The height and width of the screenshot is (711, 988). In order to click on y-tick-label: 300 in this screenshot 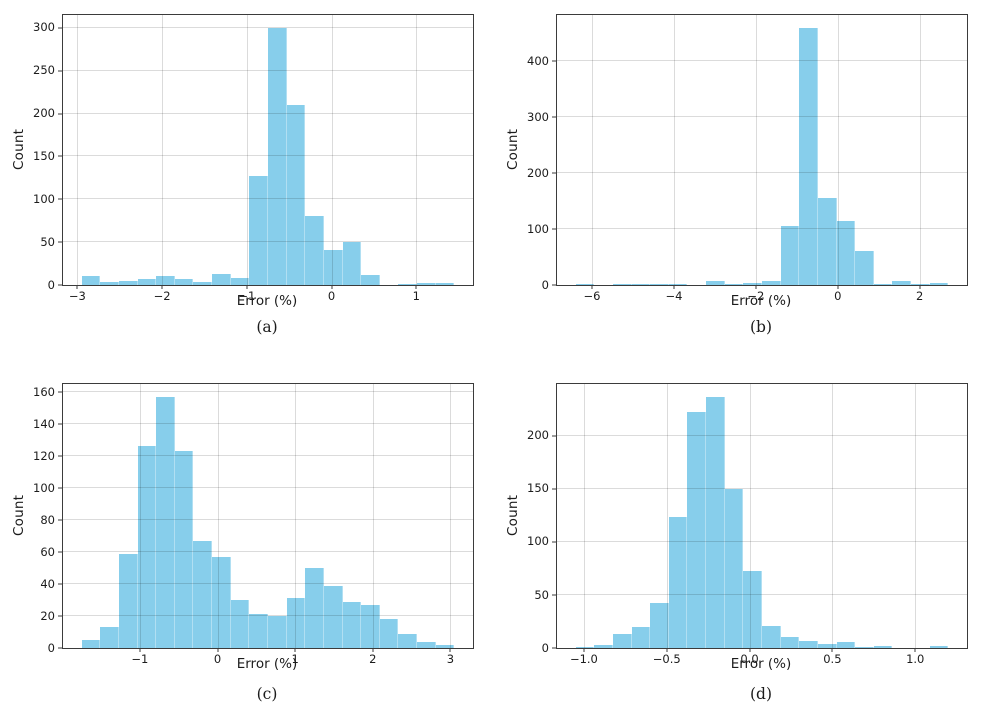, I will do `click(44, 27)`.